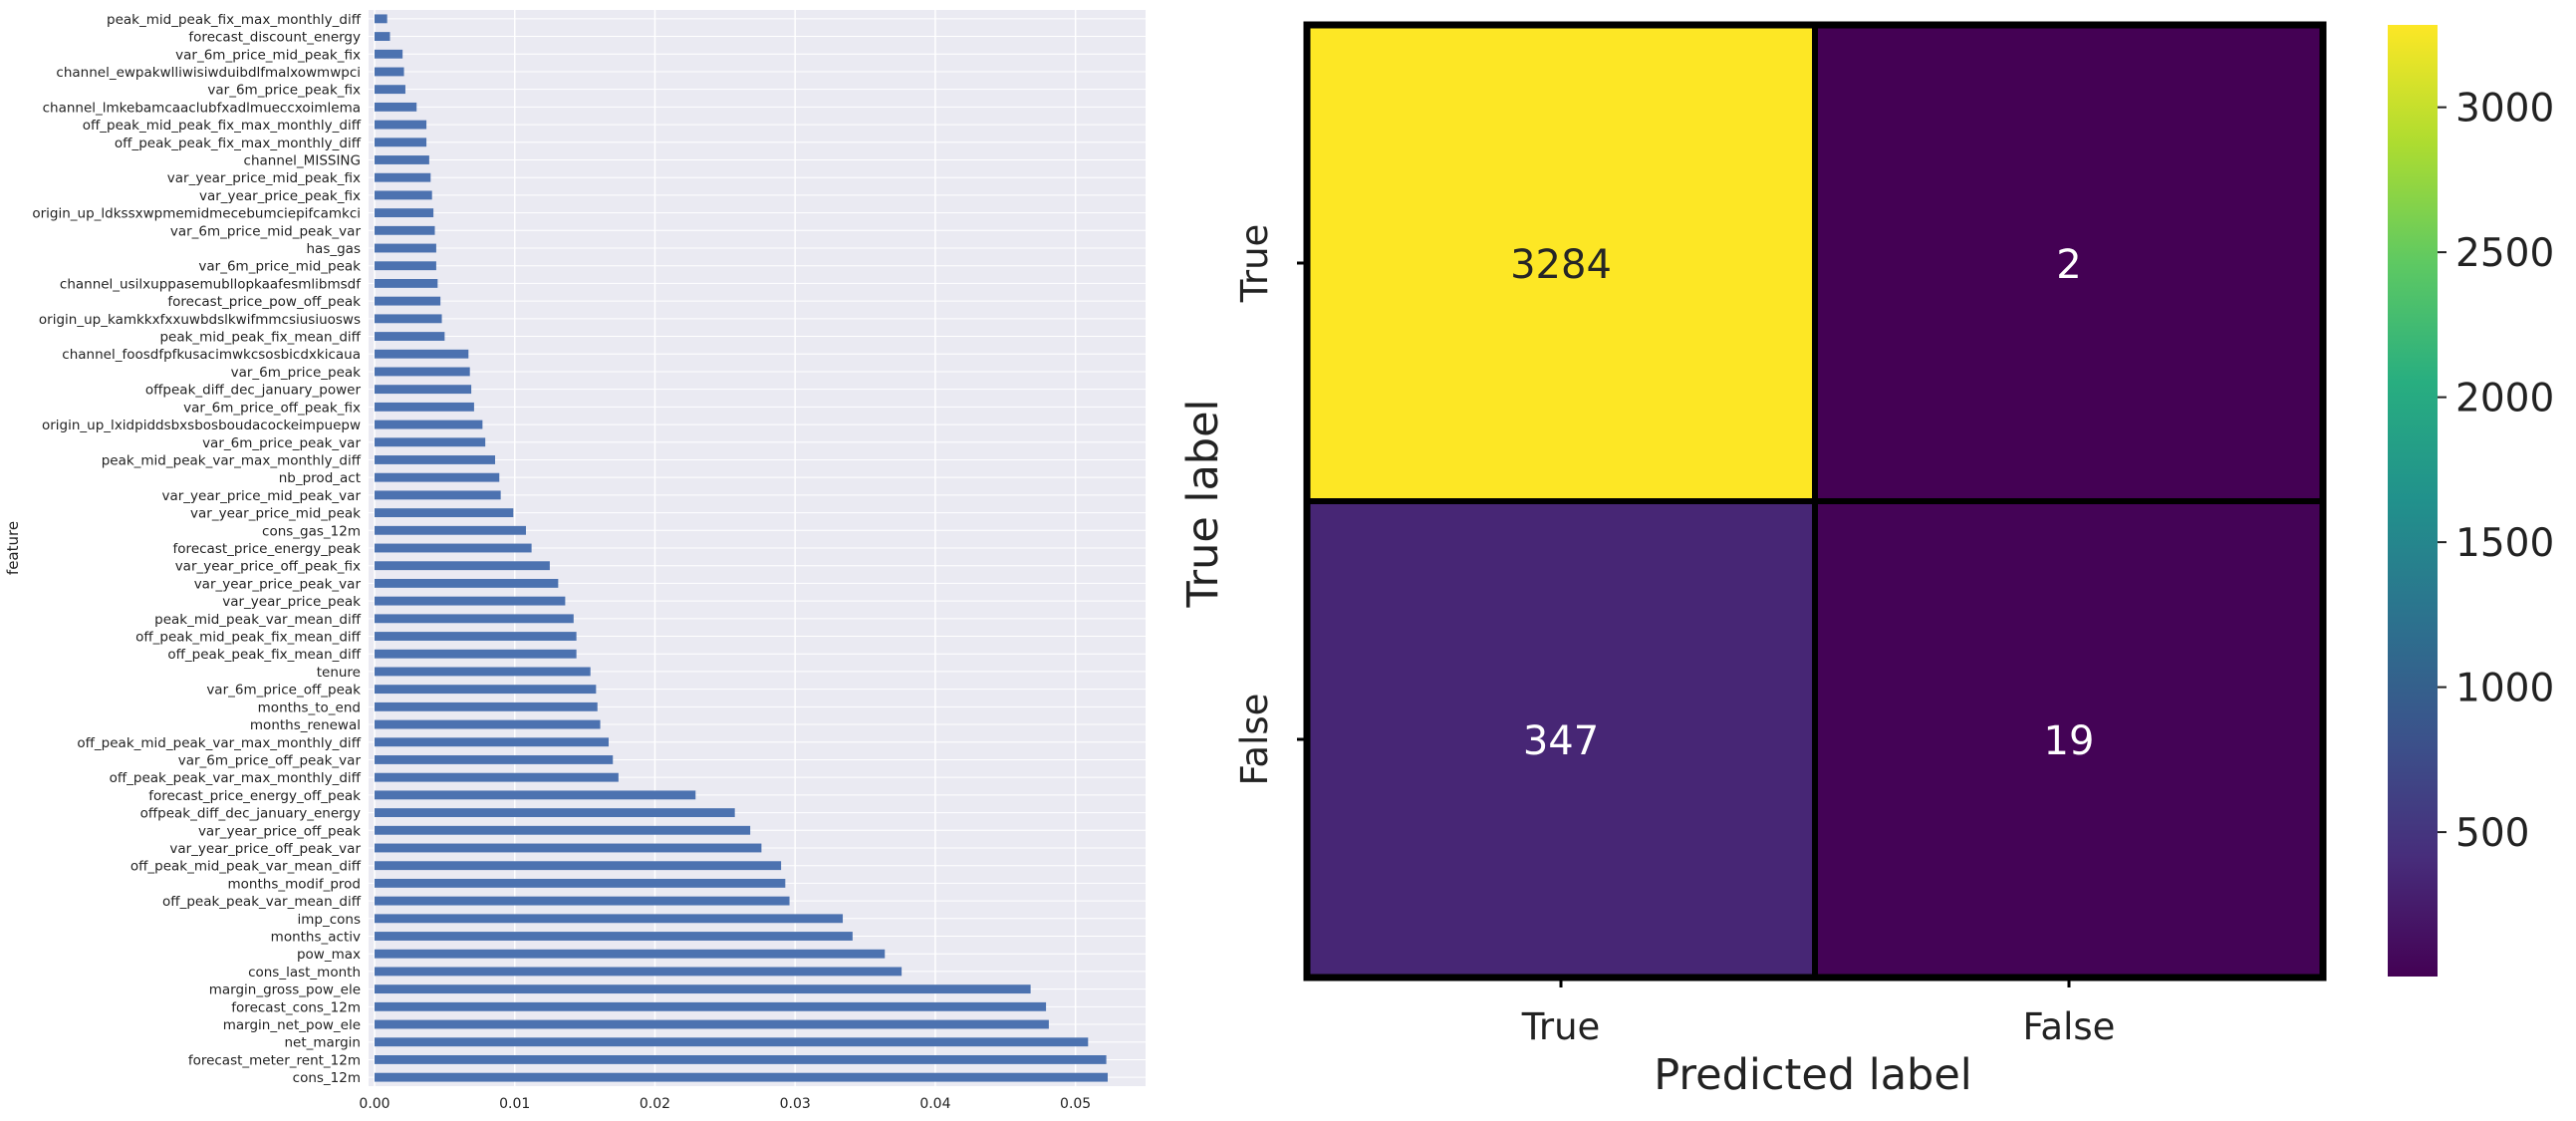 Image resolution: width=2576 pixels, height=1121 pixels. What do you see at coordinates (274, 1060) in the screenshot?
I see `y-tick-label: forecast_meter_rent_12m` at bounding box center [274, 1060].